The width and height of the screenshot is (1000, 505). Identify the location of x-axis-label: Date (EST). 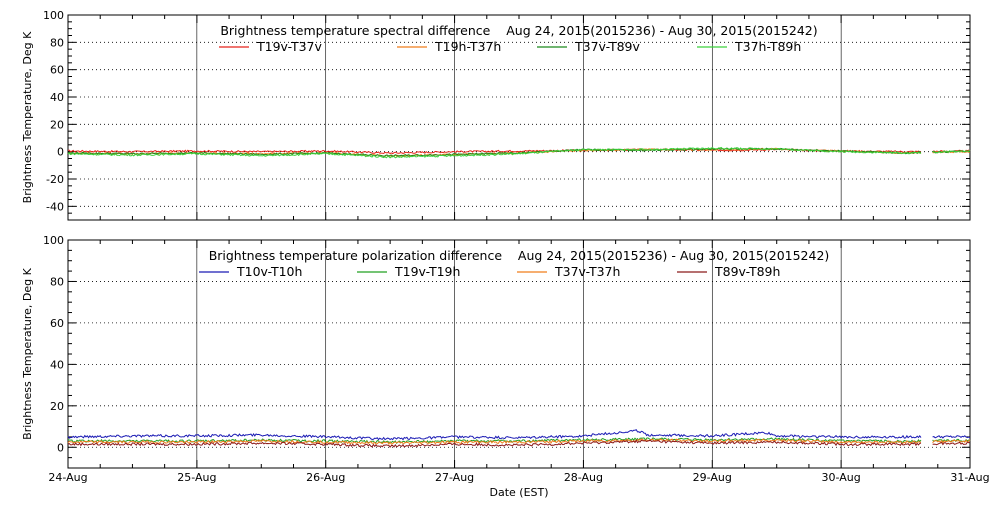
(518, 492).